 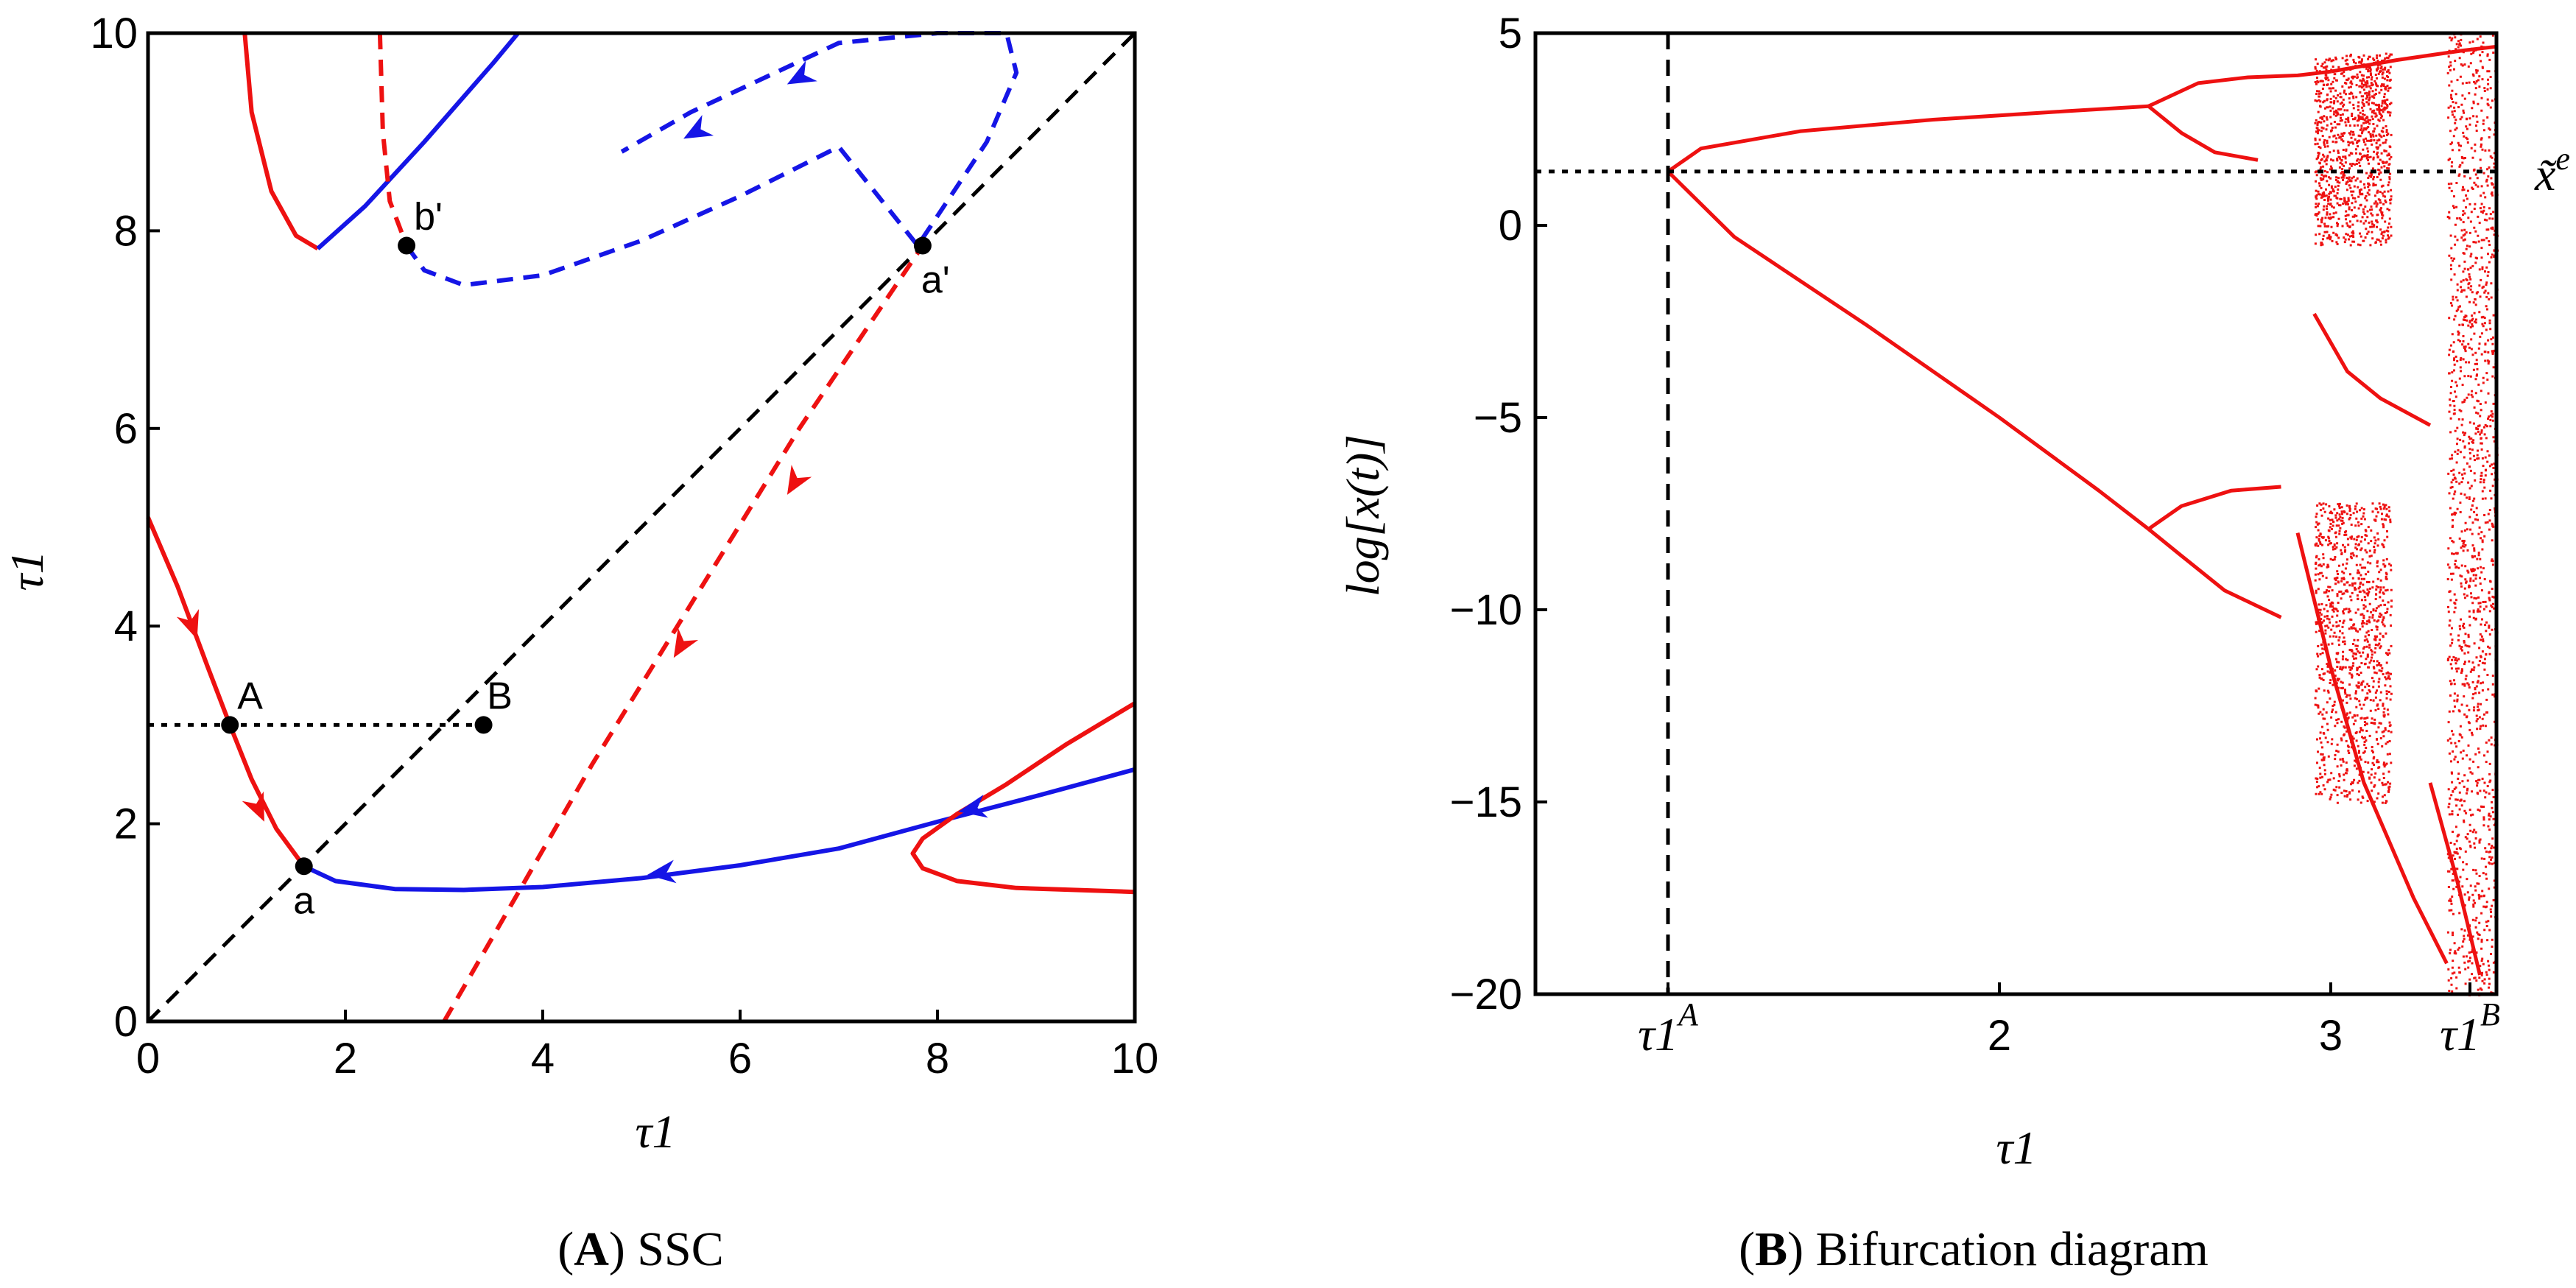 I want to click on x-tick-label-4: 4, so click(x=543, y=1059).